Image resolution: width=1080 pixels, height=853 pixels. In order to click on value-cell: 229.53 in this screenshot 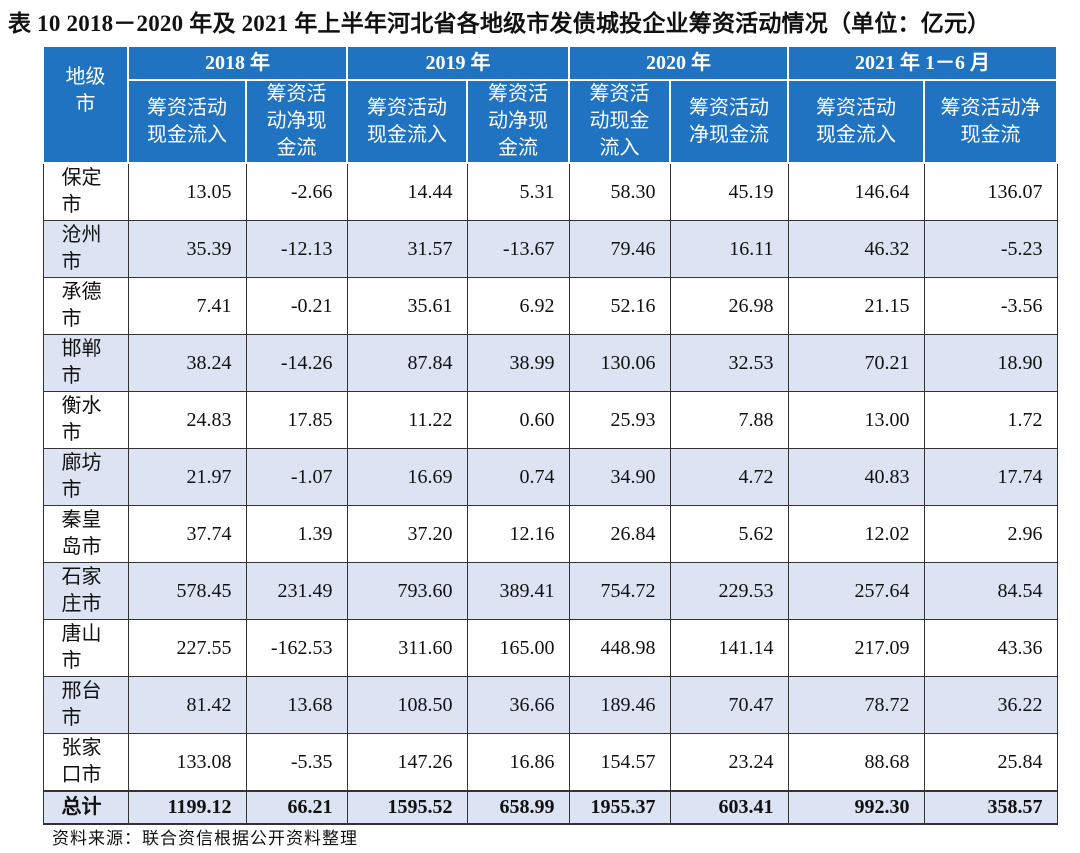, I will do `click(729, 591)`.